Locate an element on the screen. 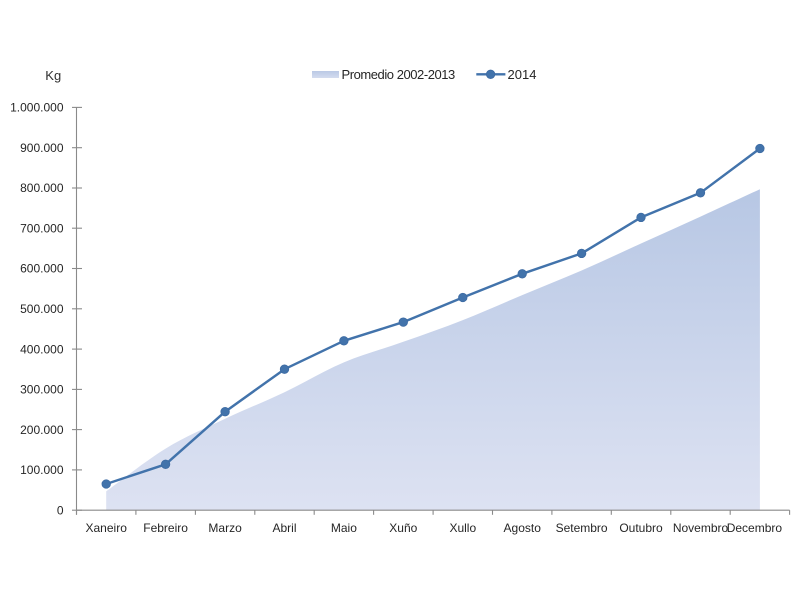  svg-text: 1.000.000 is located at coordinates (37, 108).